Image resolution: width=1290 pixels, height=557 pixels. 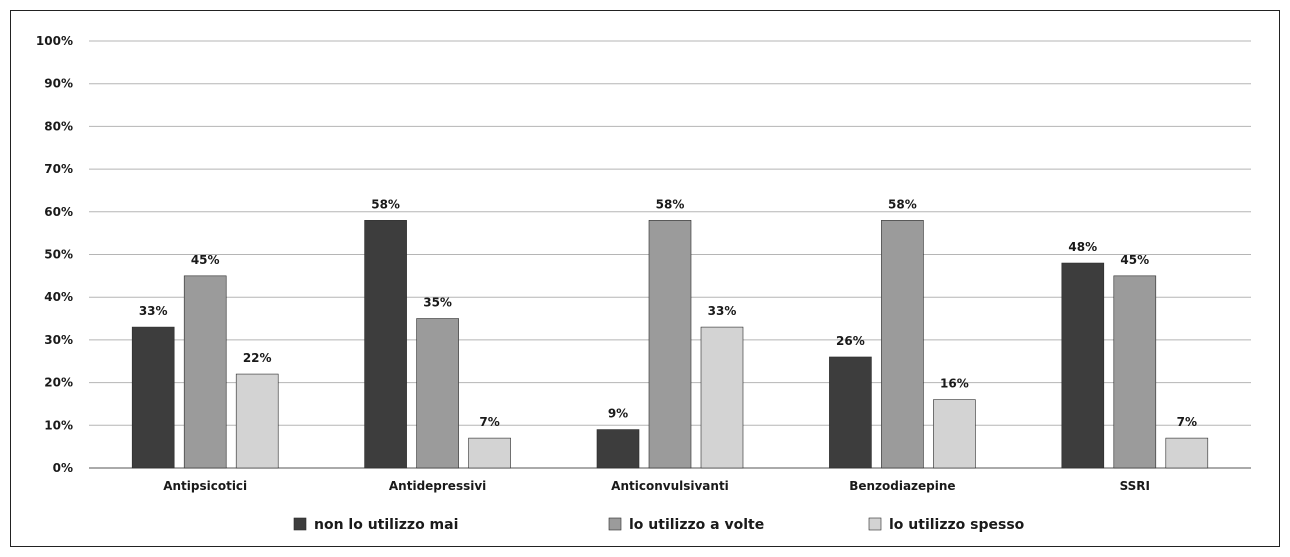 What do you see at coordinates (58, 340) in the screenshot?
I see `y-tick-label: 30%` at bounding box center [58, 340].